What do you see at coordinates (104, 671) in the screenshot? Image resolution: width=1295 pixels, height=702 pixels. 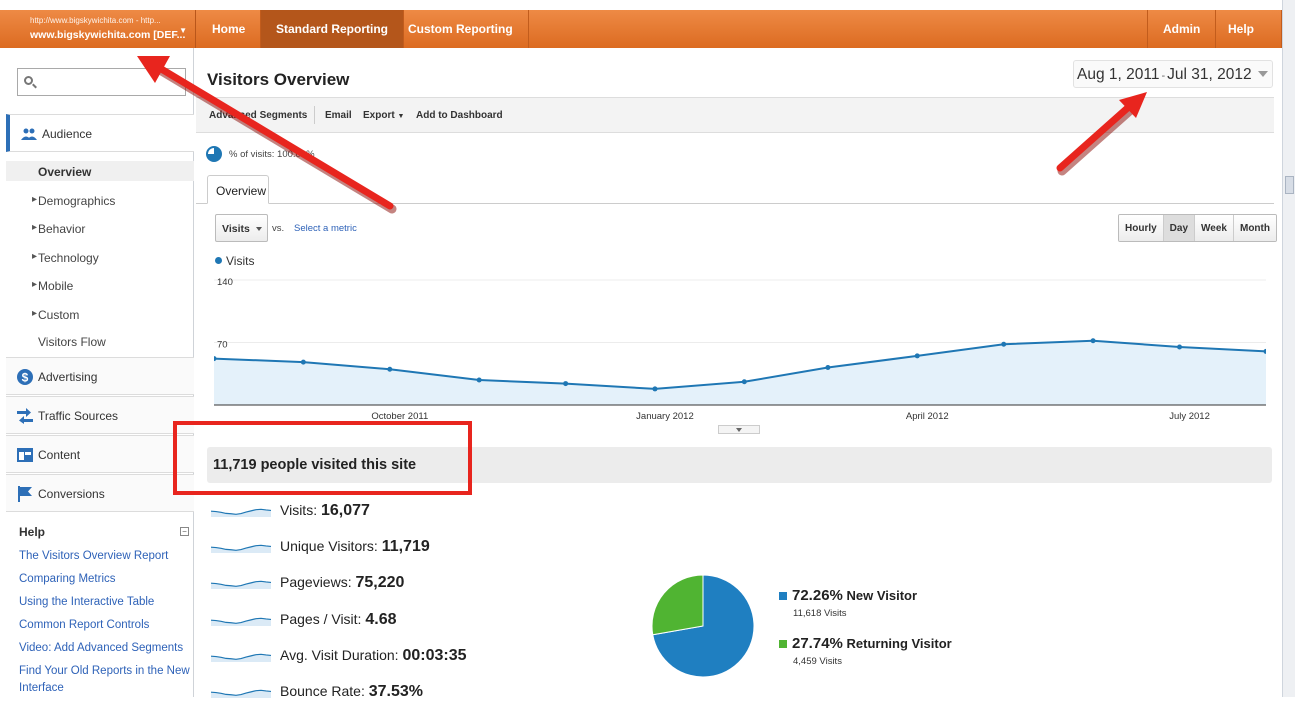 I see `help-link: Find Your Old Reports in the New` at bounding box center [104, 671].